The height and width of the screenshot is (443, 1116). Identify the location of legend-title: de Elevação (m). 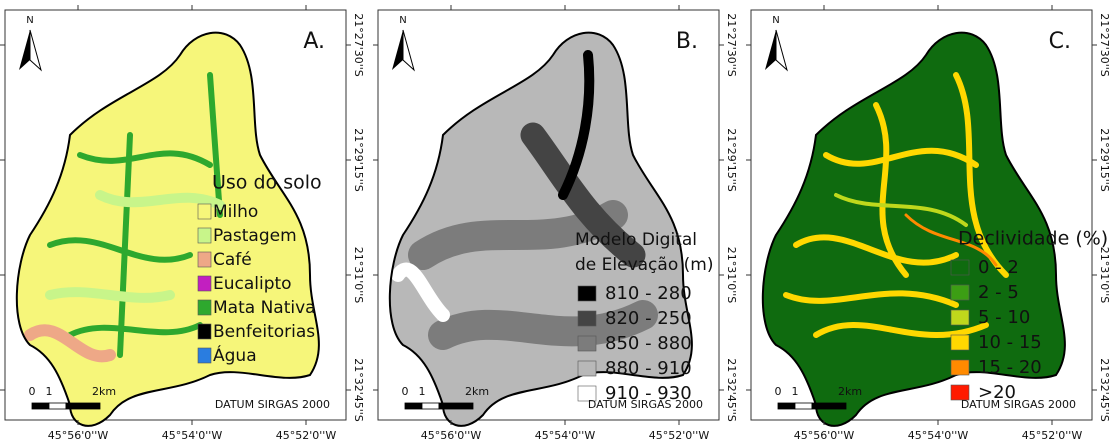
(644, 265).